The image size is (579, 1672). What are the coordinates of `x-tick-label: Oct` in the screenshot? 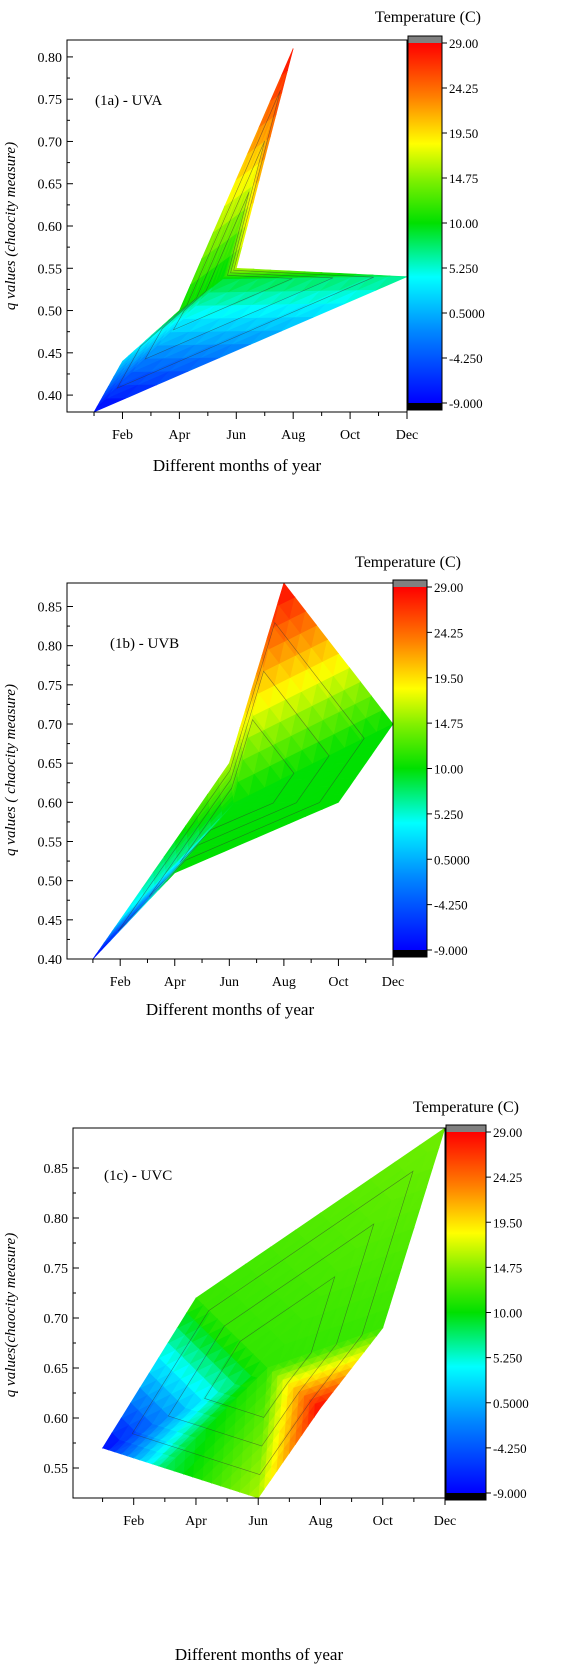 It's located at (383, 1521).